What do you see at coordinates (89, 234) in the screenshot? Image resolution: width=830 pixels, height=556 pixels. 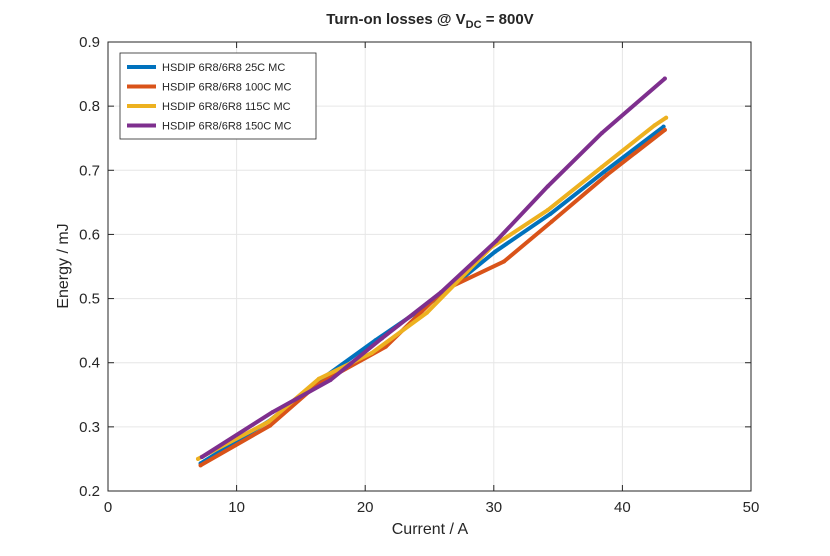 I see `y-tick-label: 0.6` at bounding box center [89, 234].